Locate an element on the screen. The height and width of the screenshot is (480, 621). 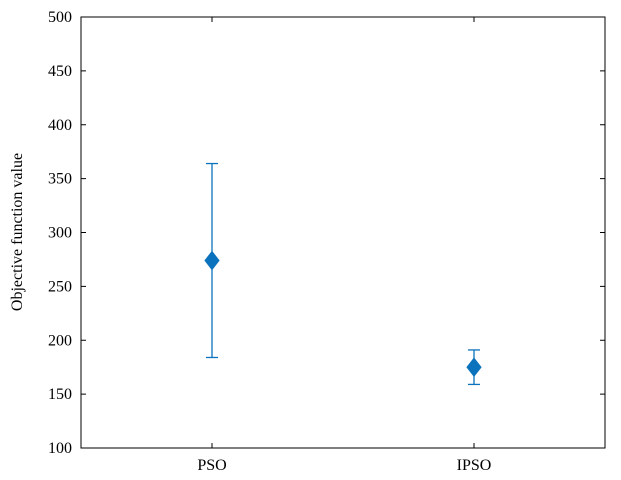
y-tick-label: 100 is located at coordinates (60, 448).